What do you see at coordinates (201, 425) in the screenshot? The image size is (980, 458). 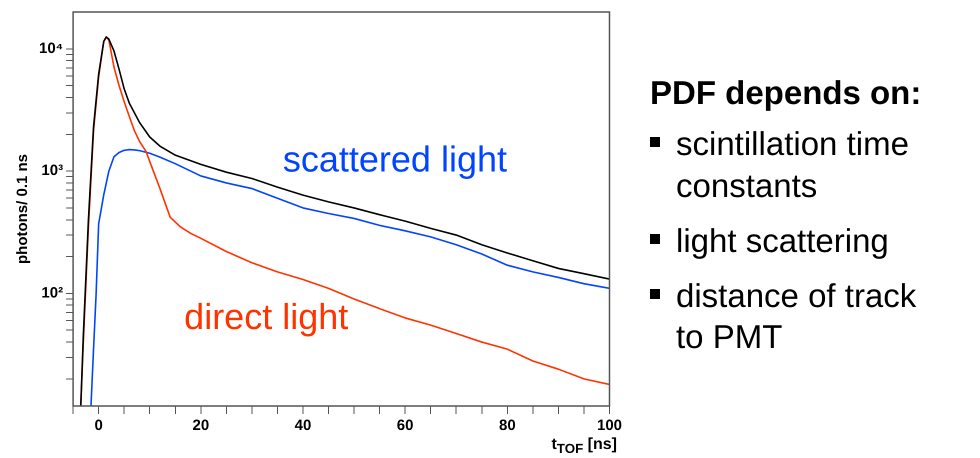 I see `x-tick-label: 20` at bounding box center [201, 425].